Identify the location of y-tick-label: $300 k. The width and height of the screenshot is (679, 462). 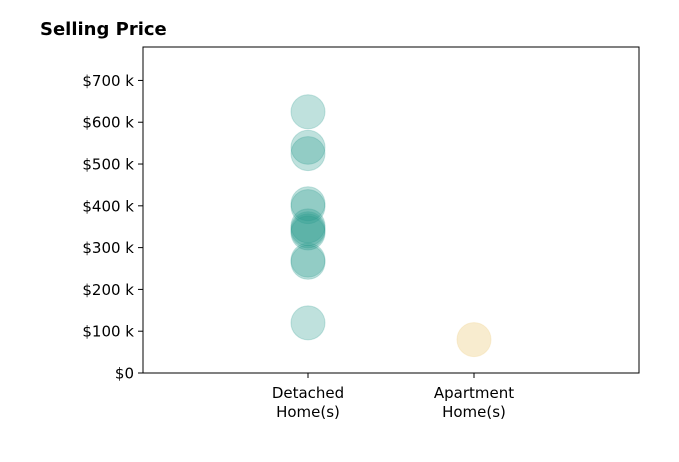
(108, 248).